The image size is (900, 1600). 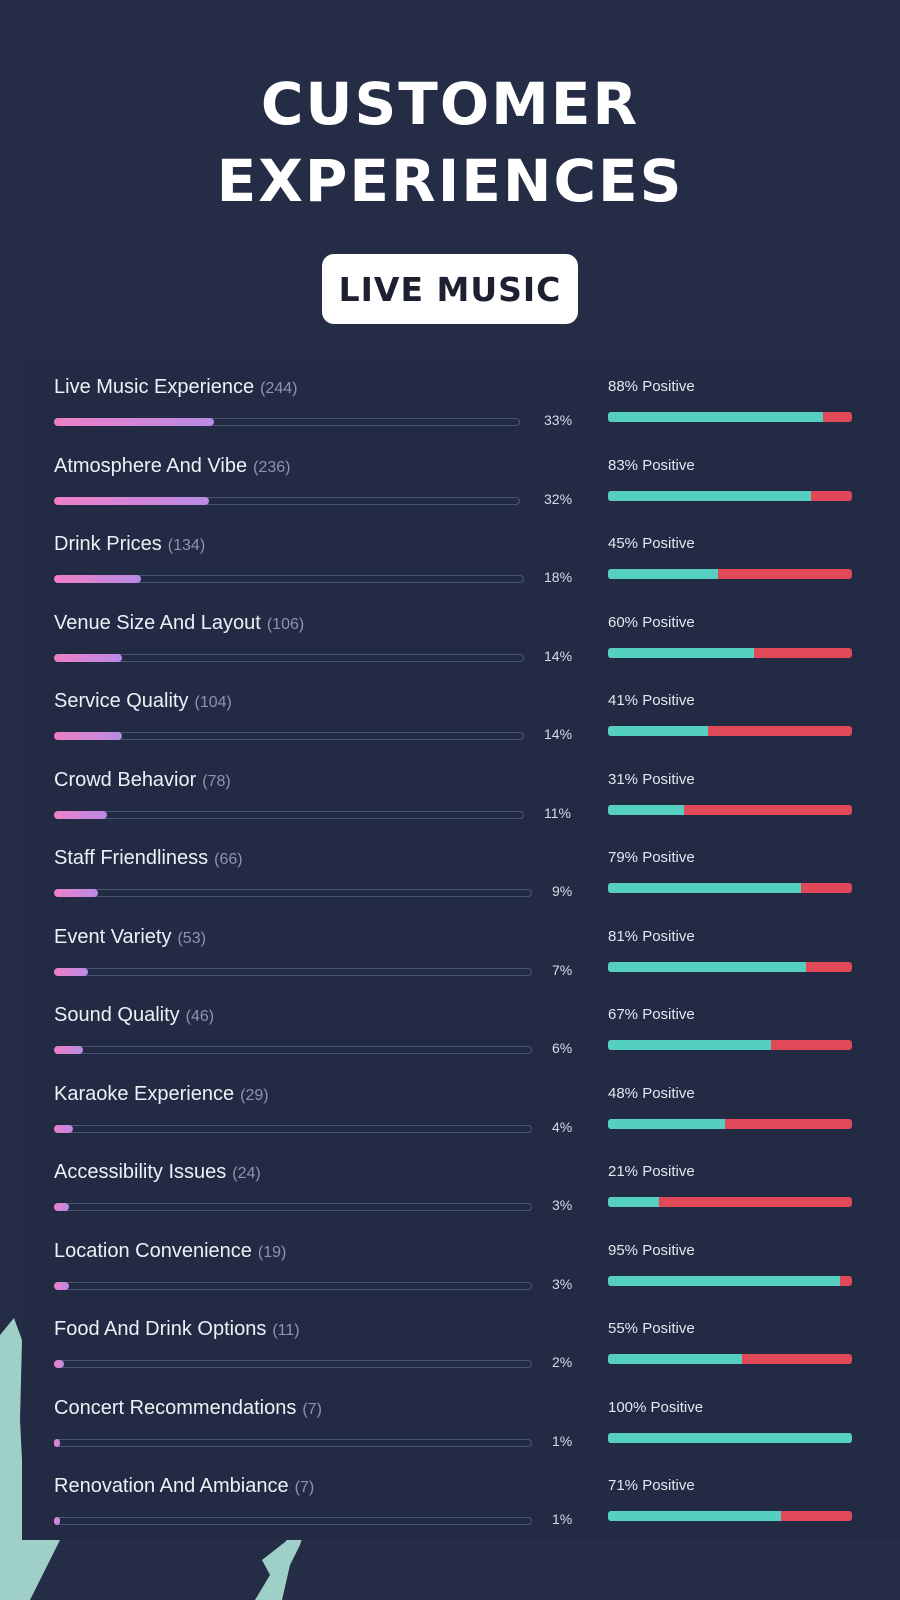 I want to click on category-label: Service Quality (104), so click(x=143, y=701).